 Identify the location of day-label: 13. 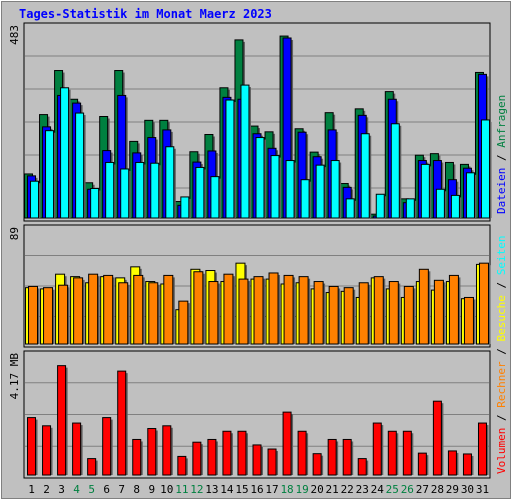
(211, 489).